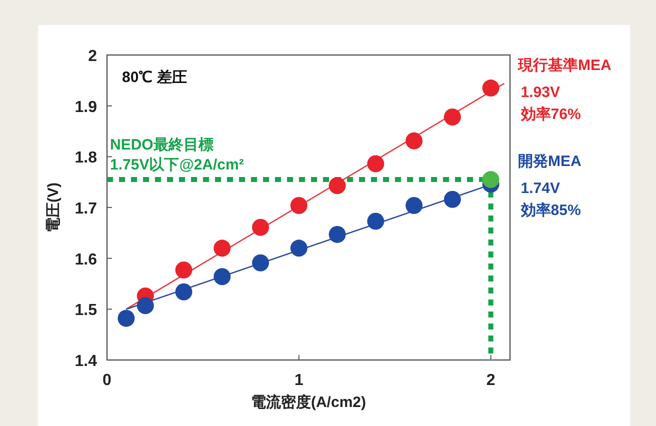 The image size is (656, 426). What do you see at coordinates (177, 155) in the screenshot?
I see `ref-line-label: NEDO最終目標 1.75V以下@2A/cm²` at bounding box center [177, 155].